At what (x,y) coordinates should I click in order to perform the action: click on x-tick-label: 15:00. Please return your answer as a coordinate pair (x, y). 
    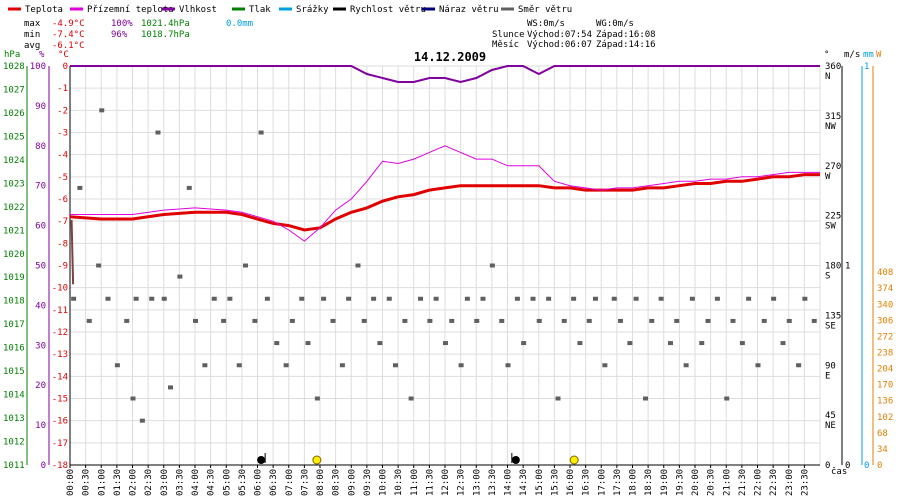
    Looking at the image, I should click on (540, 482).